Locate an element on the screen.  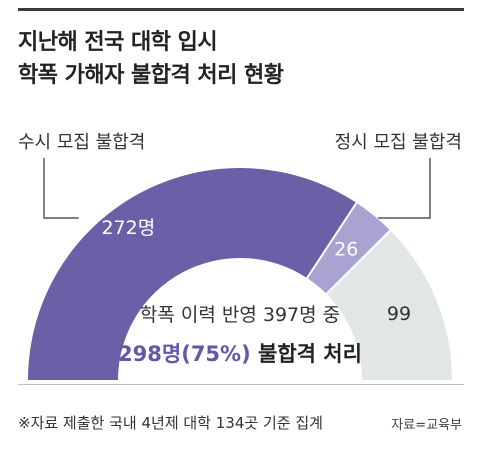
slice-rest is located at coordinates (389, 305).